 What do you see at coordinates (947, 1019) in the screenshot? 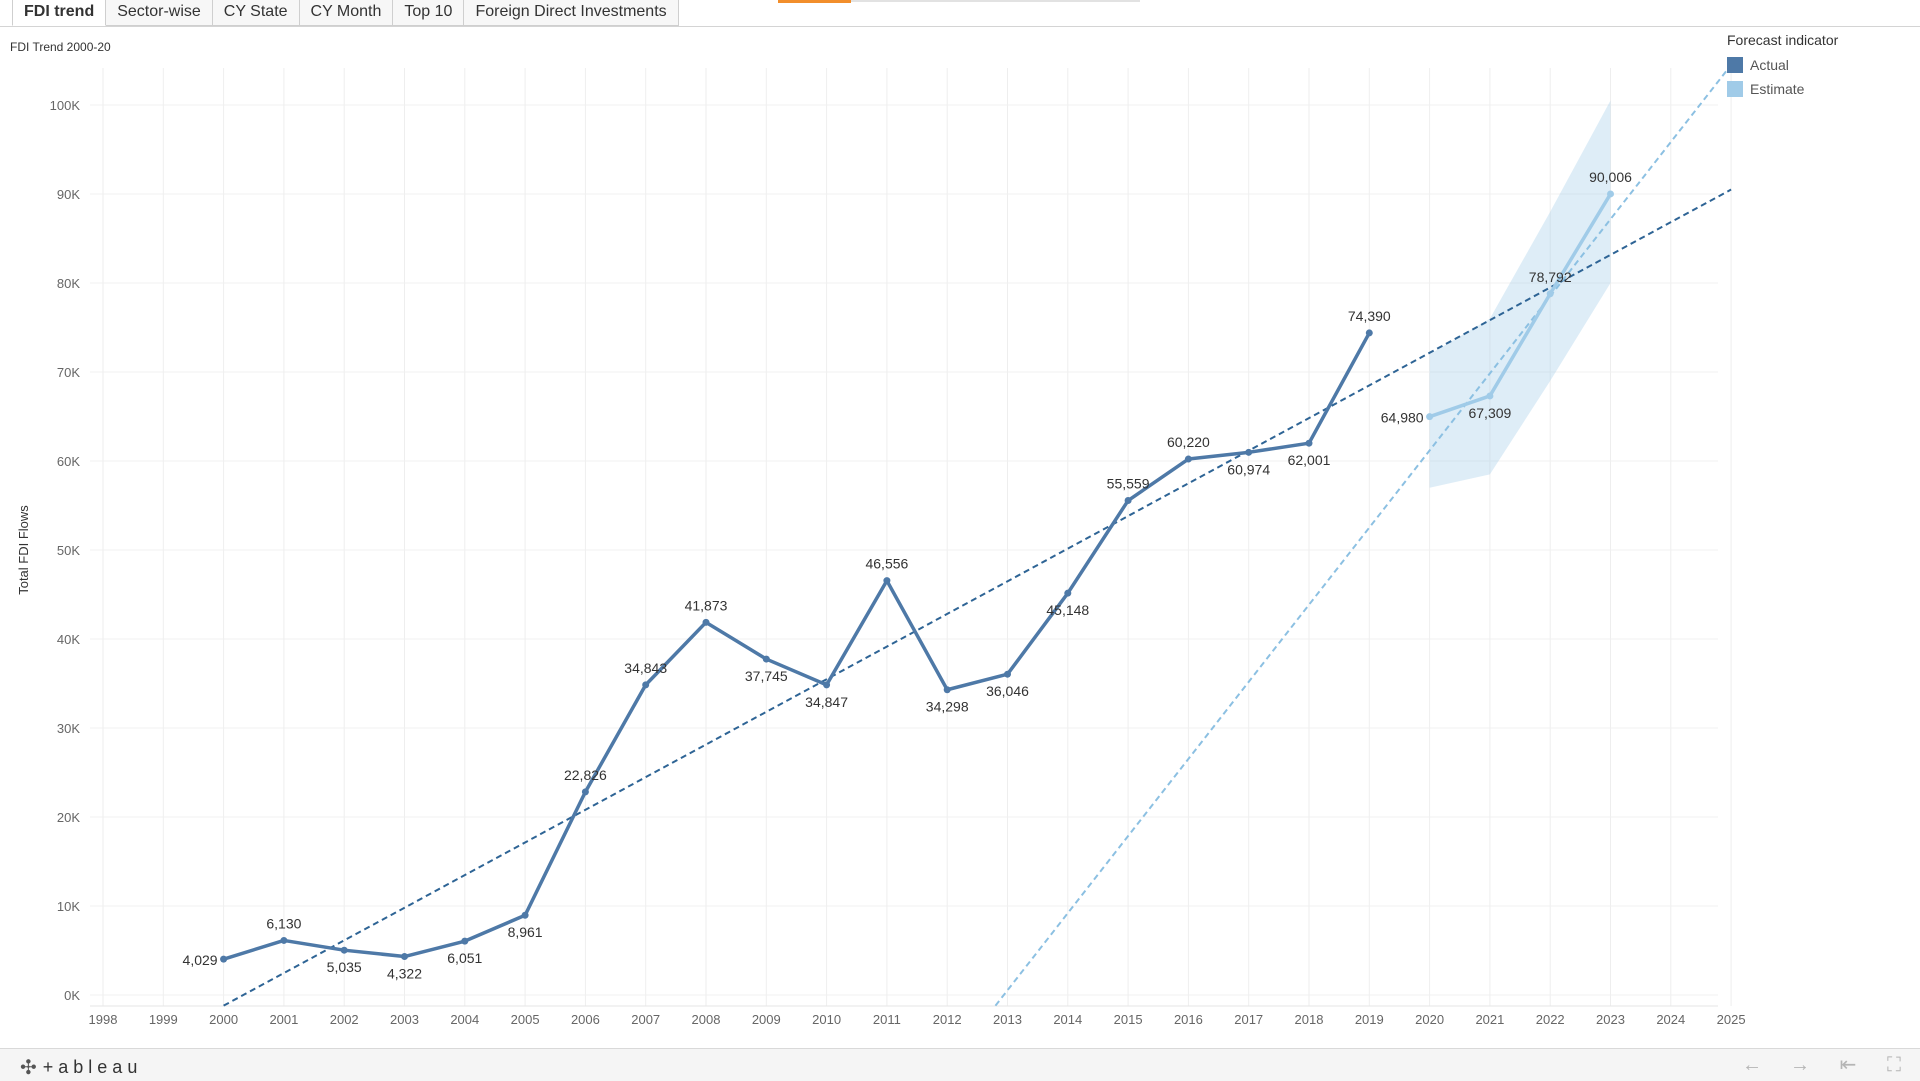
I see `x-tick-label: 2012` at bounding box center [947, 1019].